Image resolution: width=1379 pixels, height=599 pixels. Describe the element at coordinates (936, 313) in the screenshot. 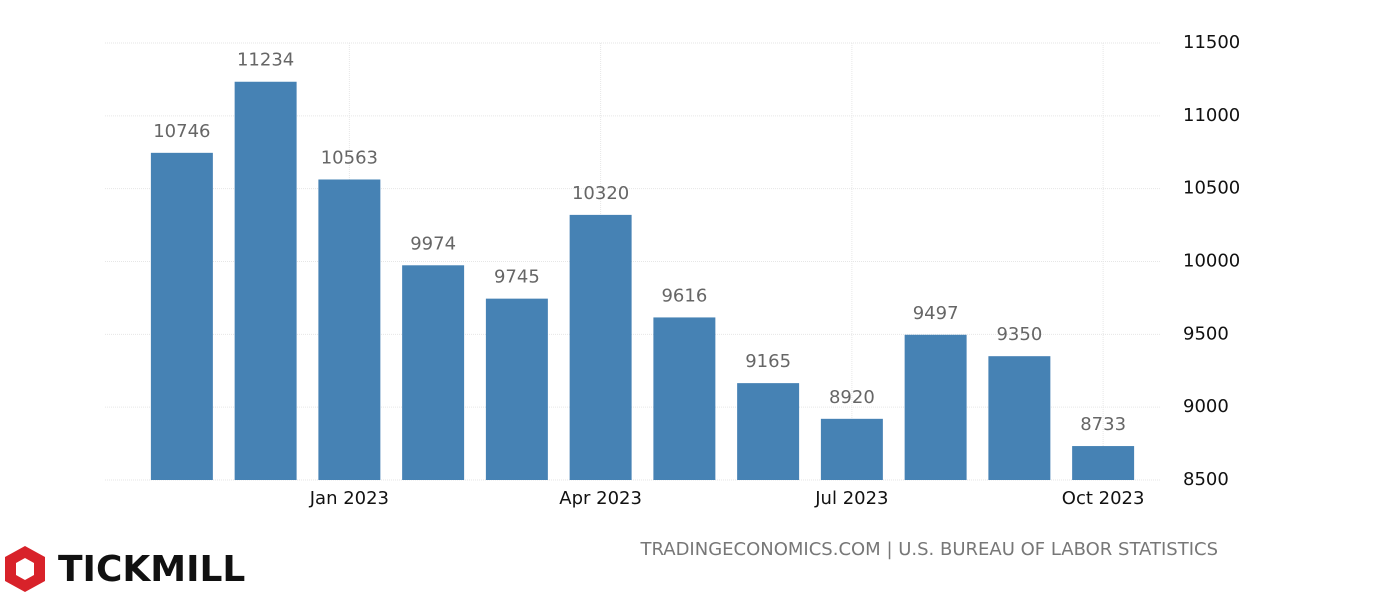

I see `value-label: 9497` at that location.